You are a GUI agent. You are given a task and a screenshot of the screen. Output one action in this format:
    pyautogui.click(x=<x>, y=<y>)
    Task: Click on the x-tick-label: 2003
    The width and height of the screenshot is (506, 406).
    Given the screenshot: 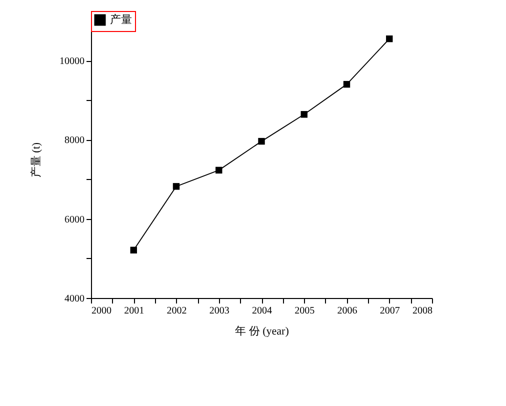 What is the action you would take?
    pyautogui.click(x=219, y=311)
    